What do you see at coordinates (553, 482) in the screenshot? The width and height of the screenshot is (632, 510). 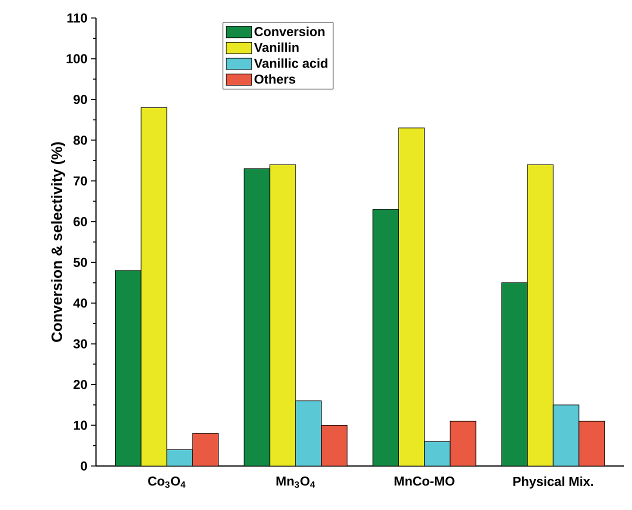 I see `x-tick-label: Physical Mix.` at bounding box center [553, 482].